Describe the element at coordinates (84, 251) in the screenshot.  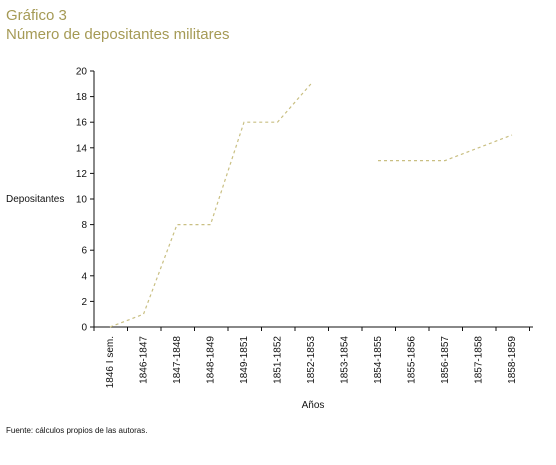
I see `y-tick-label: 6` at that location.